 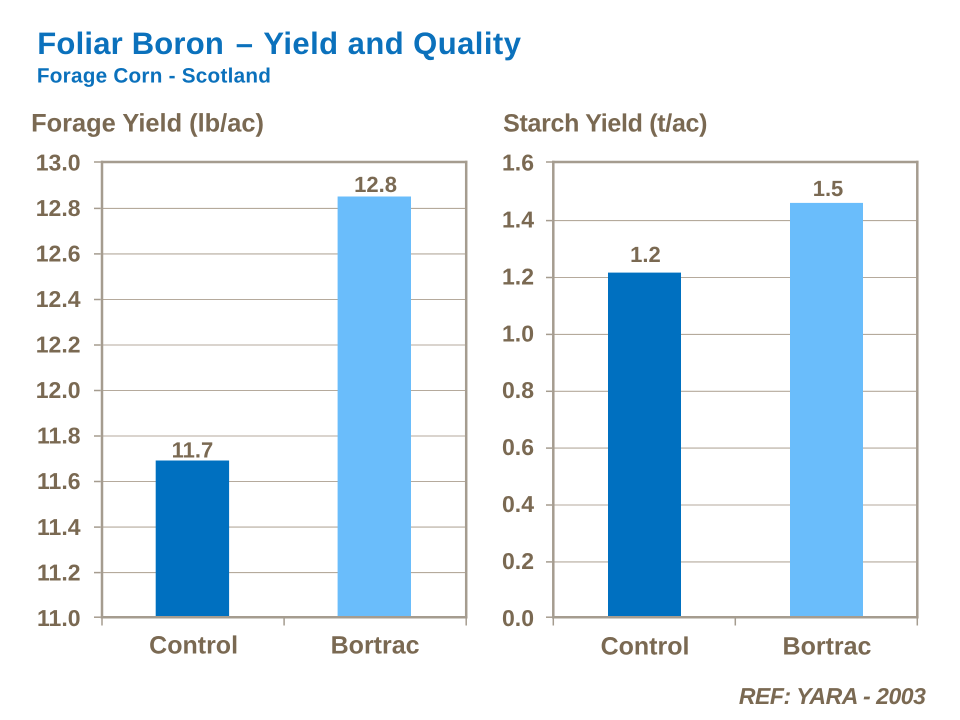 I want to click on svg-text: REF: YARA - 2003, so click(x=832, y=696).